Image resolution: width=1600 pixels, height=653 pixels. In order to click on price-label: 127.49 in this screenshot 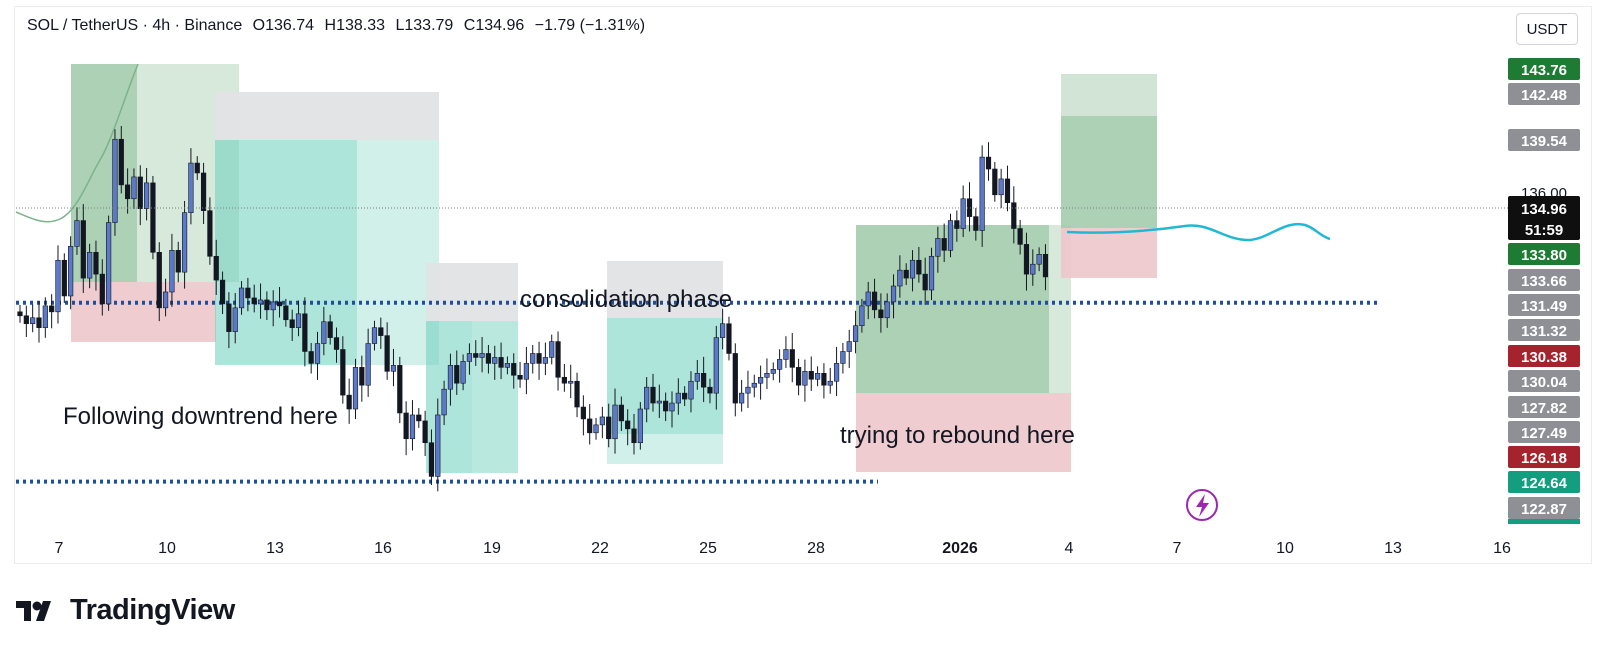, I will do `click(1544, 432)`.